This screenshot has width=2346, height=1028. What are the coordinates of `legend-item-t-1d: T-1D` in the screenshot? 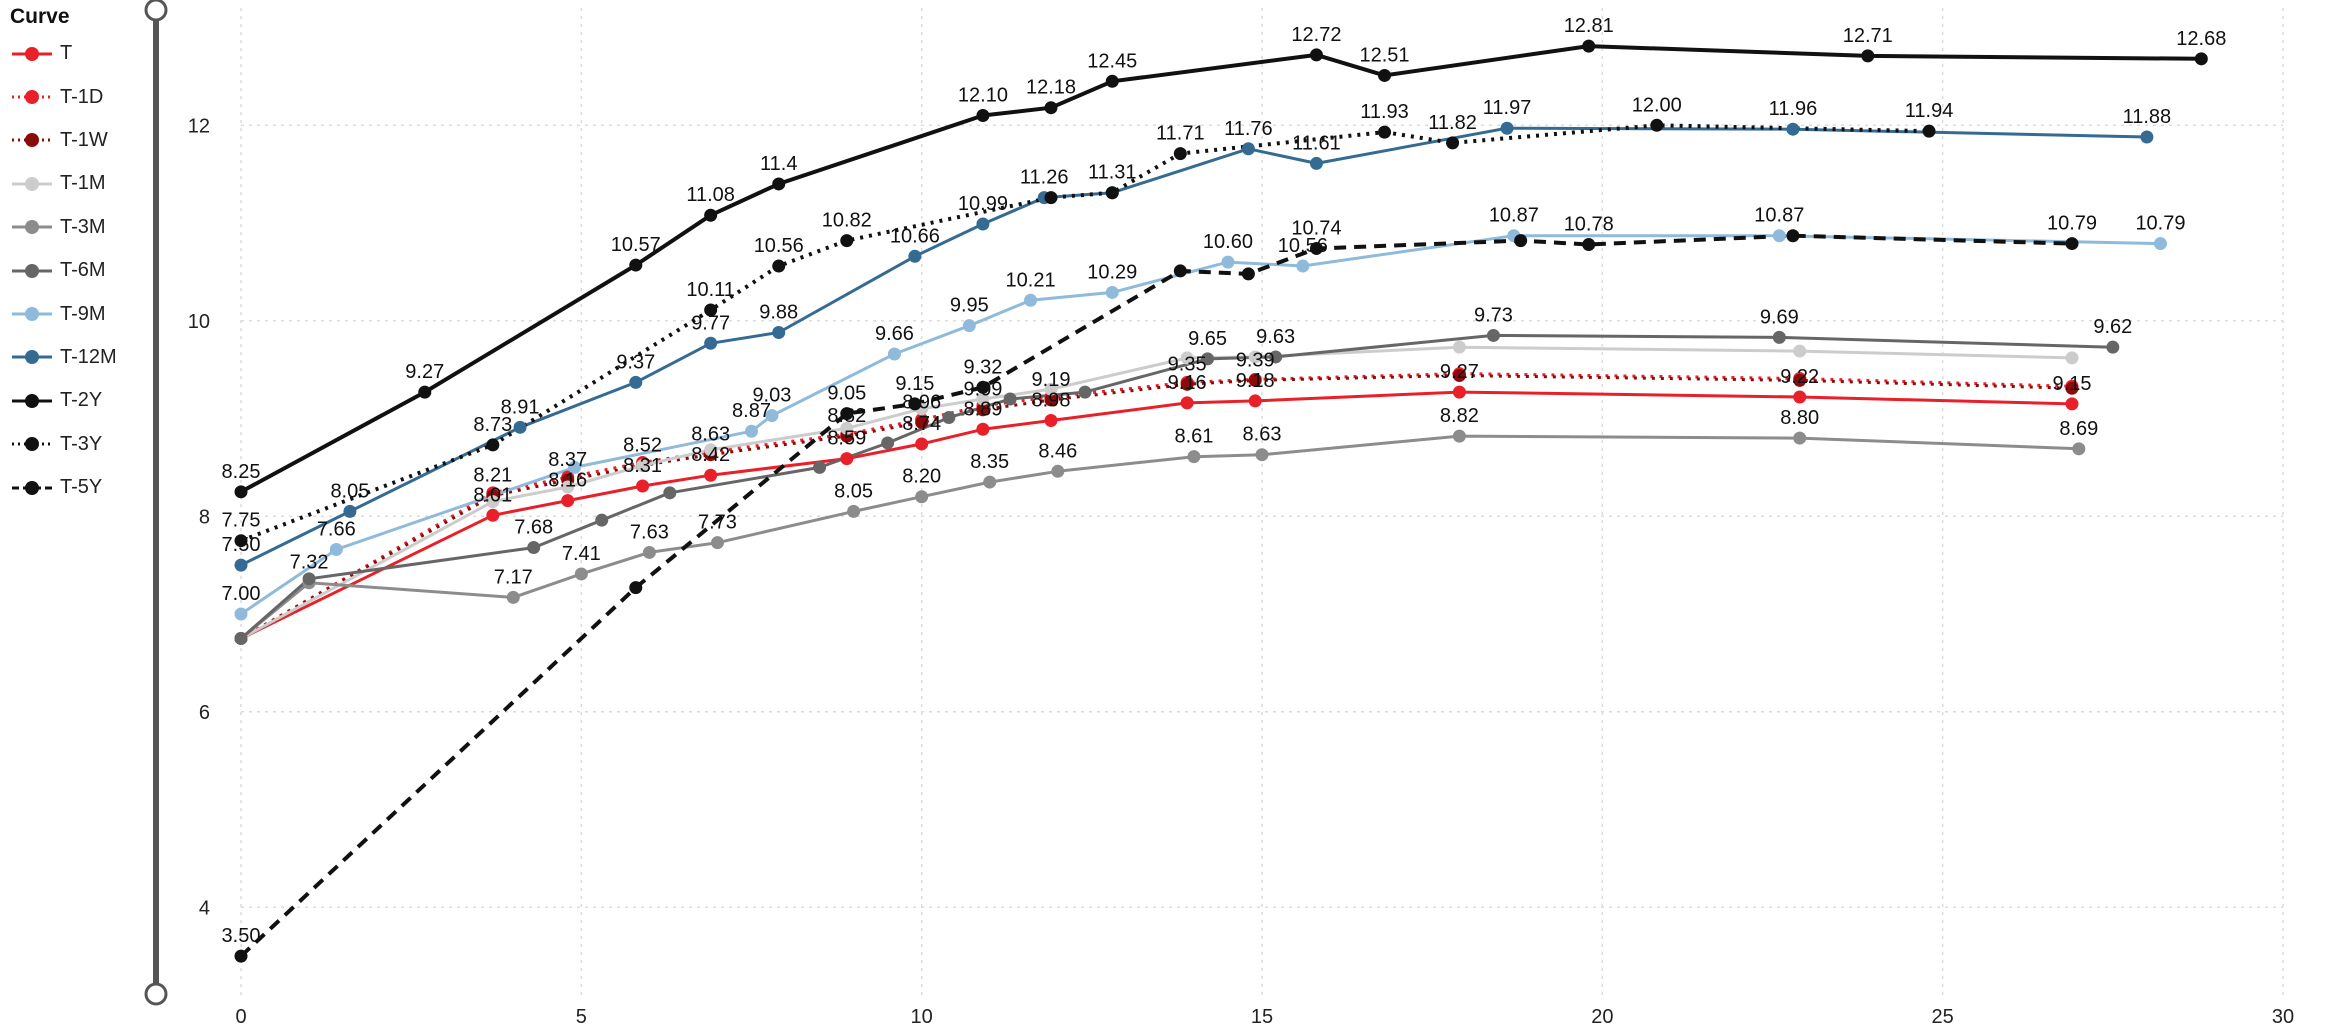 It's located at (80, 96).